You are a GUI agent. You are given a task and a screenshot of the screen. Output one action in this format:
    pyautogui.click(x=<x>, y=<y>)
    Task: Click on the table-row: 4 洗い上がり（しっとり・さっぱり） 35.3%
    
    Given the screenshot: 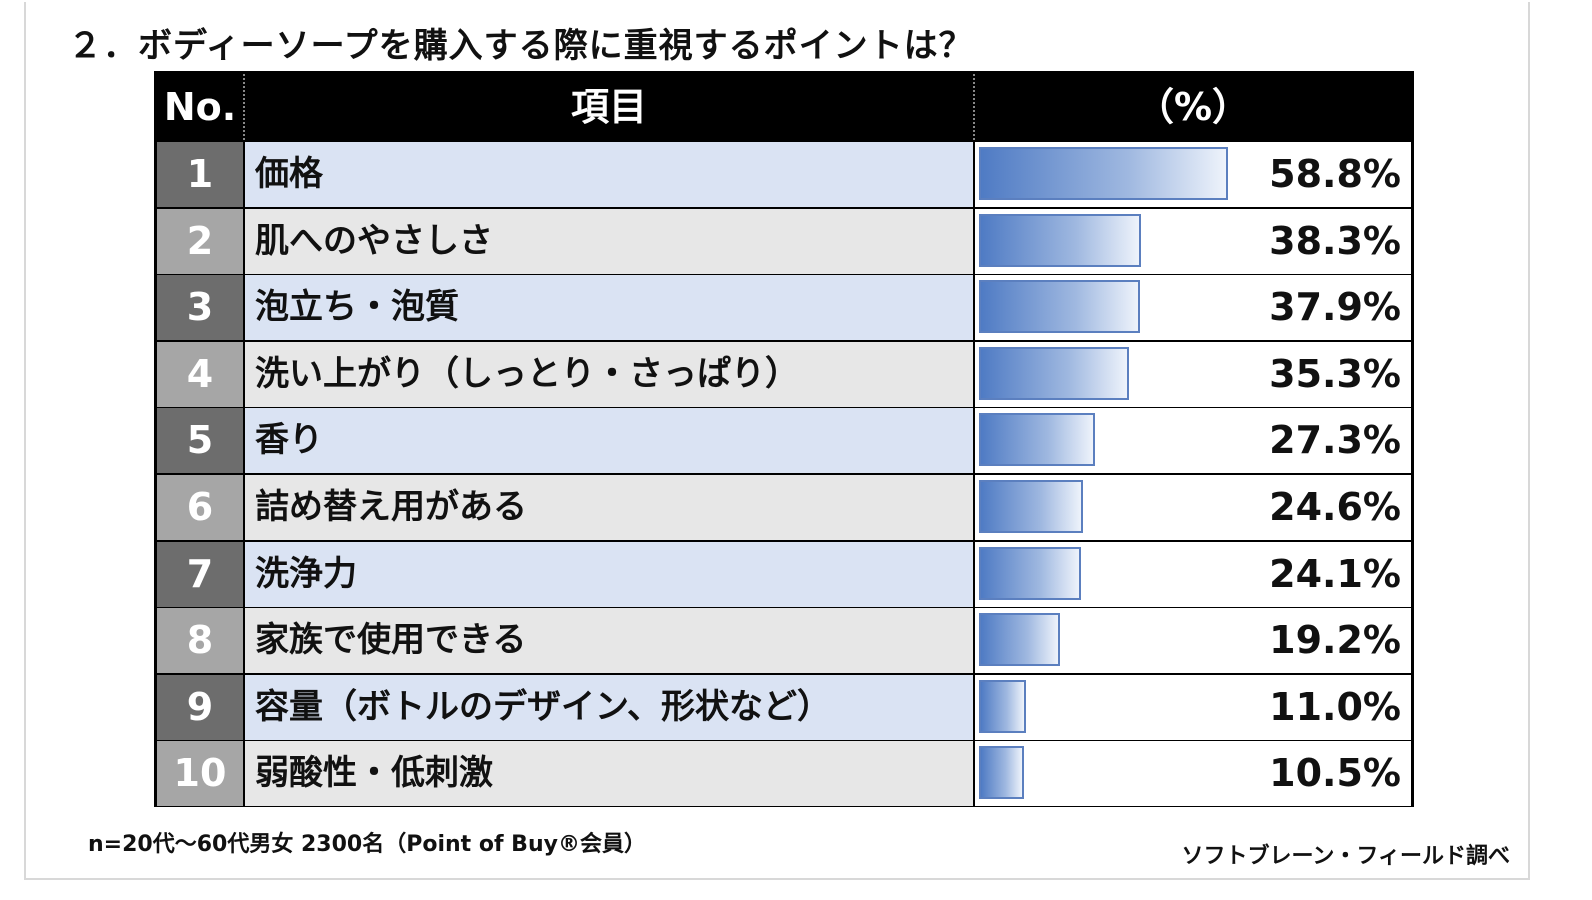 What is the action you would take?
    pyautogui.click(x=784, y=374)
    